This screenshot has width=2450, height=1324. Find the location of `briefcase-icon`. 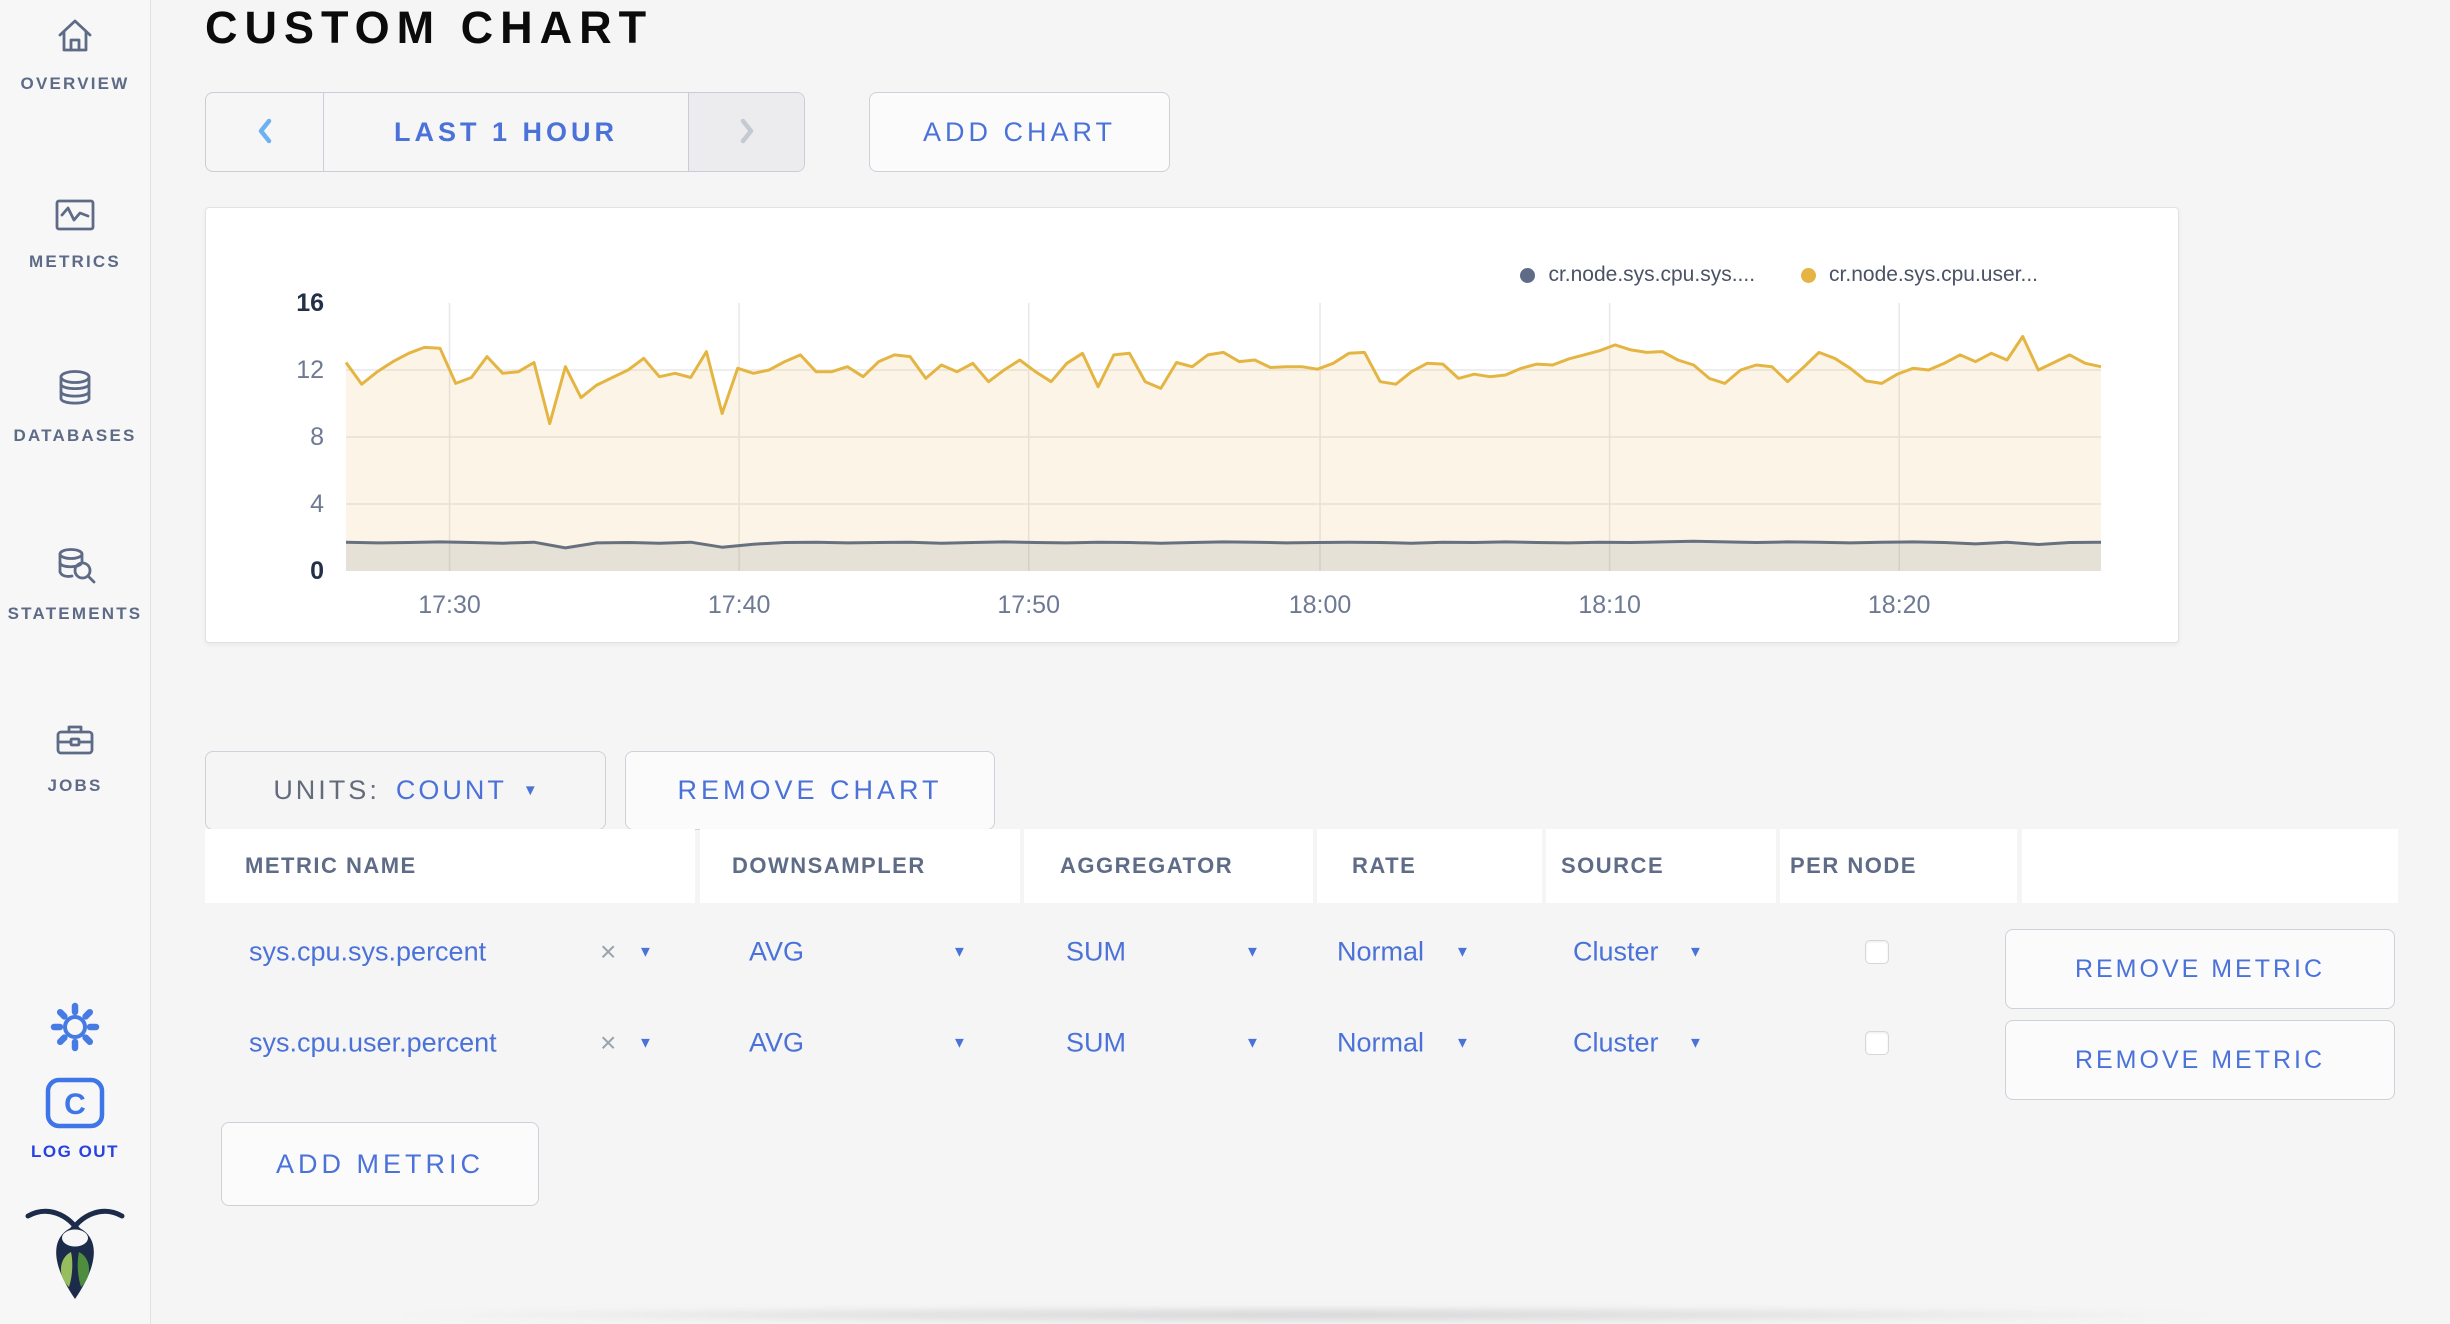

briefcase-icon is located at coordinates (75, 741).